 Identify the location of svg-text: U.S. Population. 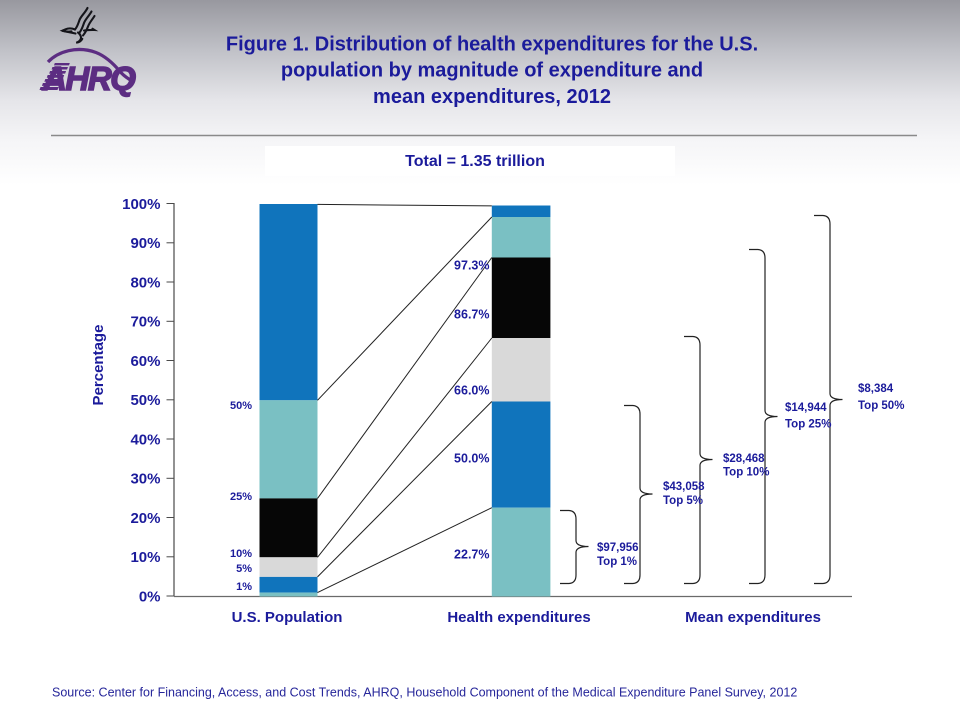
(287, 617).